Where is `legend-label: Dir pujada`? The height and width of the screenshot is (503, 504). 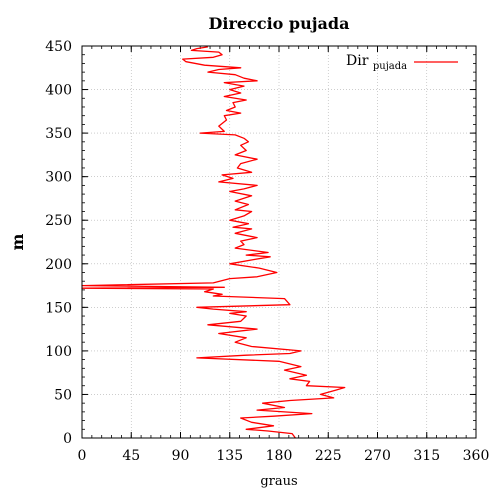 legend-label: Dir pujada is located at coordinates (376, 62).